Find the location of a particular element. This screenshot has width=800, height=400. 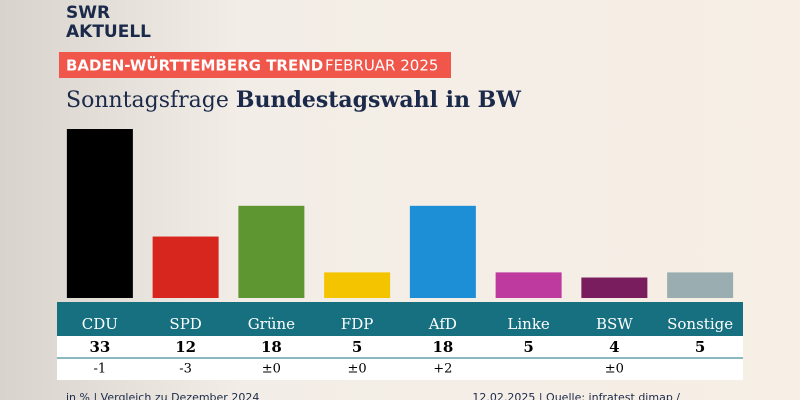

change-label: +2 is located at coordinates (442, 369).